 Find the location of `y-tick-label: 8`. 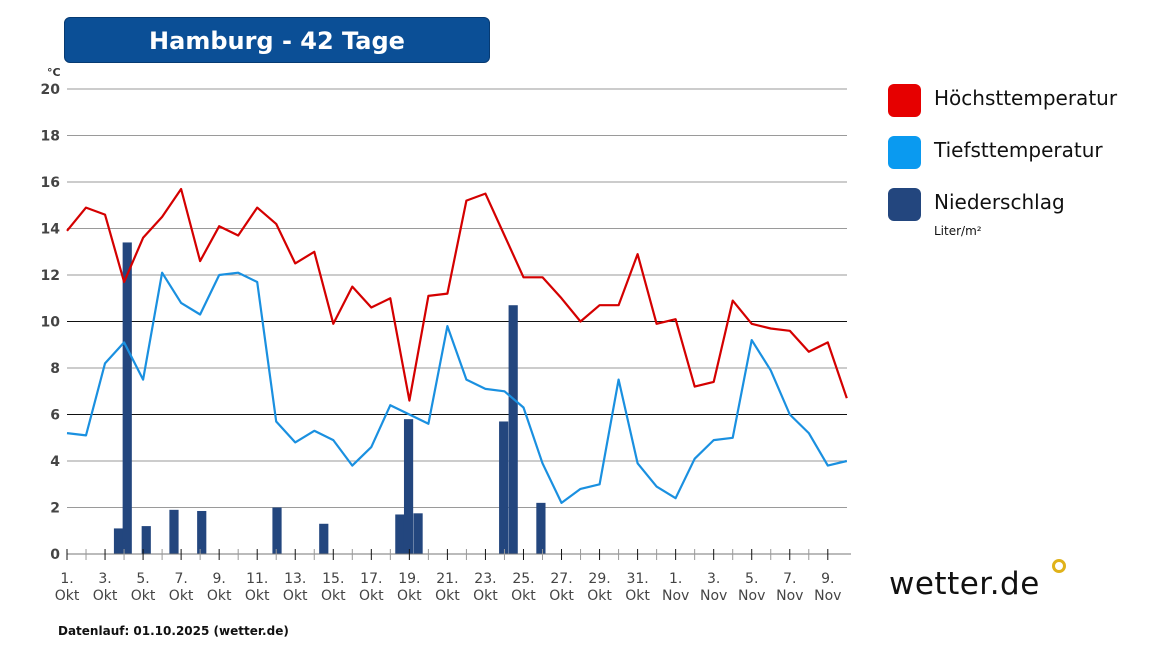

y-tick-label: 8 is located at coordinates (55, 369).